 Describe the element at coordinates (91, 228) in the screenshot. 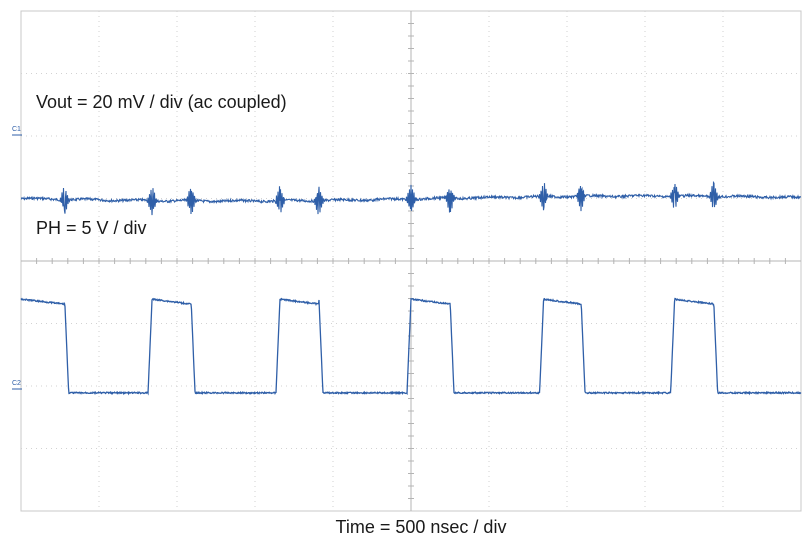

I see `ph-annotation: PH = 5 V / div` at that location.